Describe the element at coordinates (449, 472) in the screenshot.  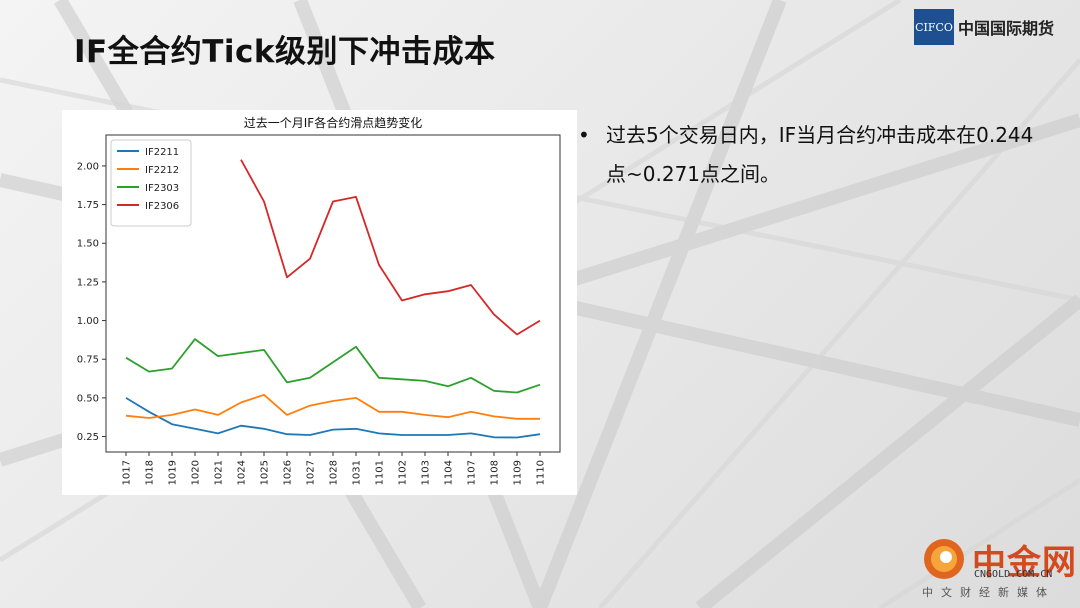
I see `x-tick-label: 1104` at that location.